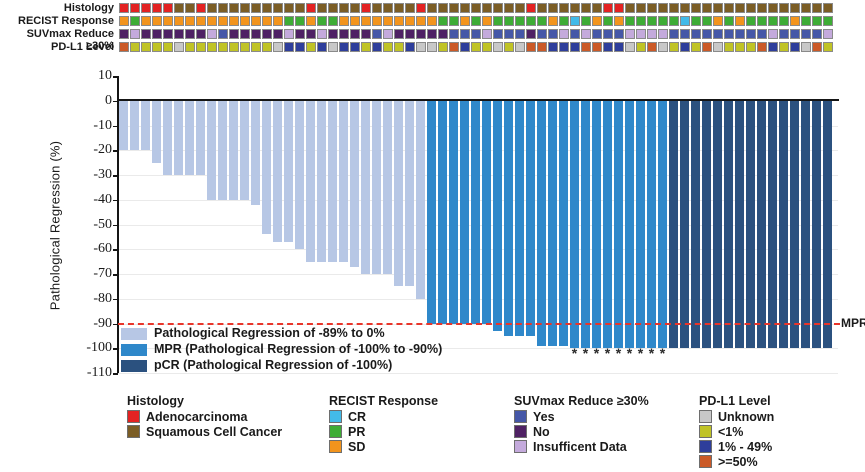 The image size is (865, 472). I want to click on y-axis-tick-label: -10, so click(102, 125).